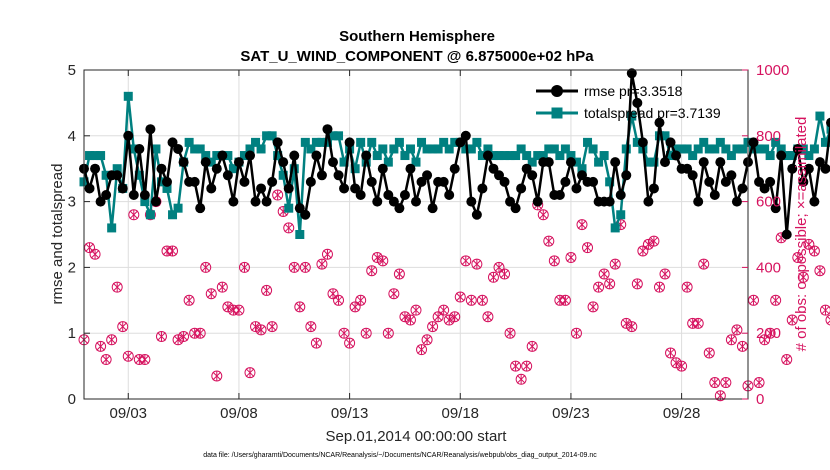 This screenshot has height=470, width=830. What do you see at coordinates (768, 333) in the screenshot?
I see `y-right-tick-label-1: 200` at bounding box center [768, 333].